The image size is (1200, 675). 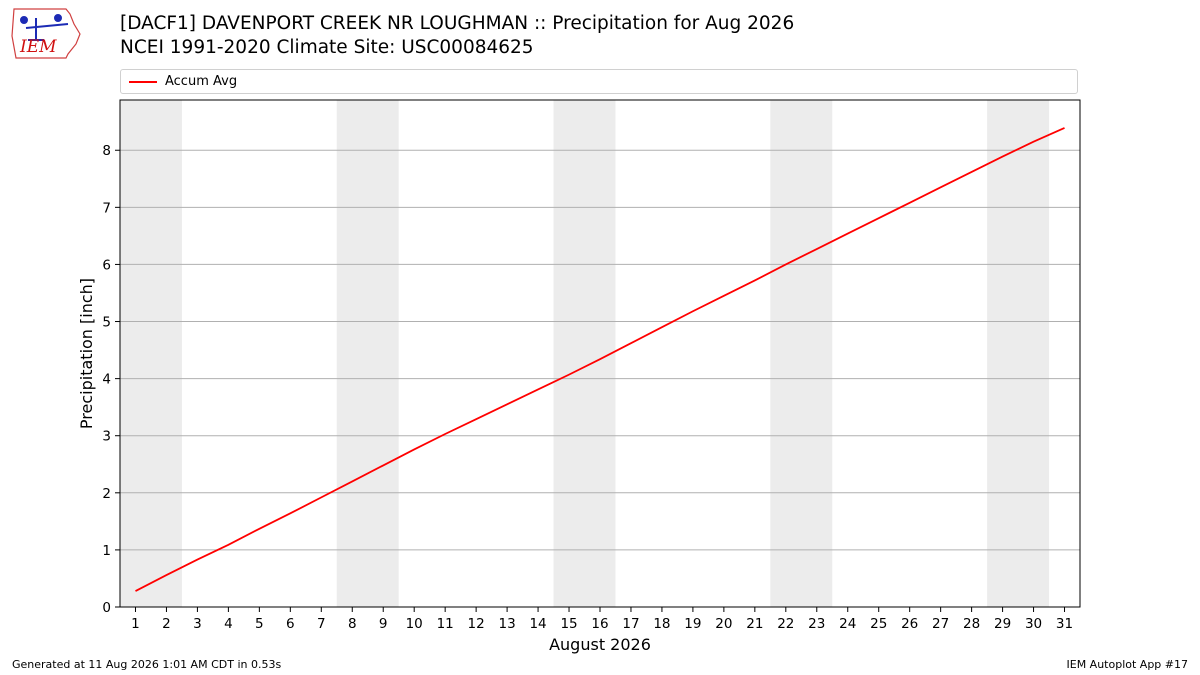 What do you see at coordinates (106, 437) in the screenshot?
I see `y-tick-label: 3` at bounding box center [106, 437].